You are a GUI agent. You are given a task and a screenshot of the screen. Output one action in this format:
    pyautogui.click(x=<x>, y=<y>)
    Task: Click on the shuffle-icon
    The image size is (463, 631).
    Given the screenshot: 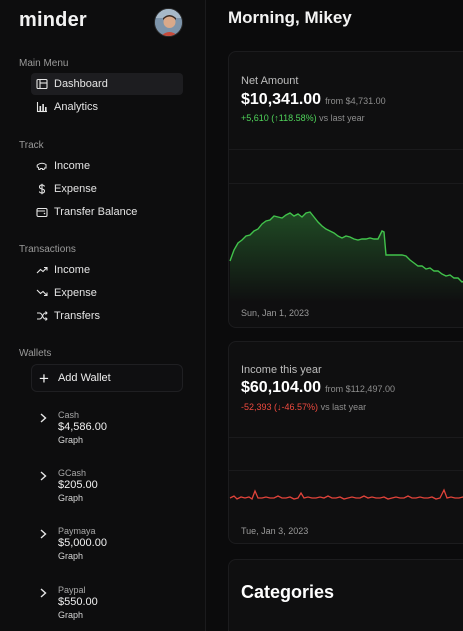 What is the action you would take?
    pyautogui.click(x=42, y=316)
    